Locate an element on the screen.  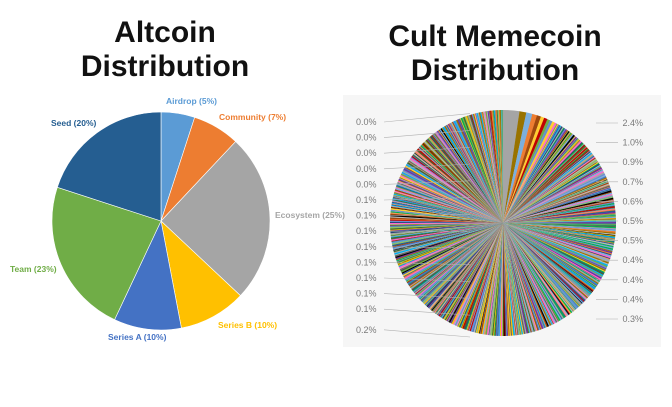
altcoin-slice is located at coordinates (109, 166).